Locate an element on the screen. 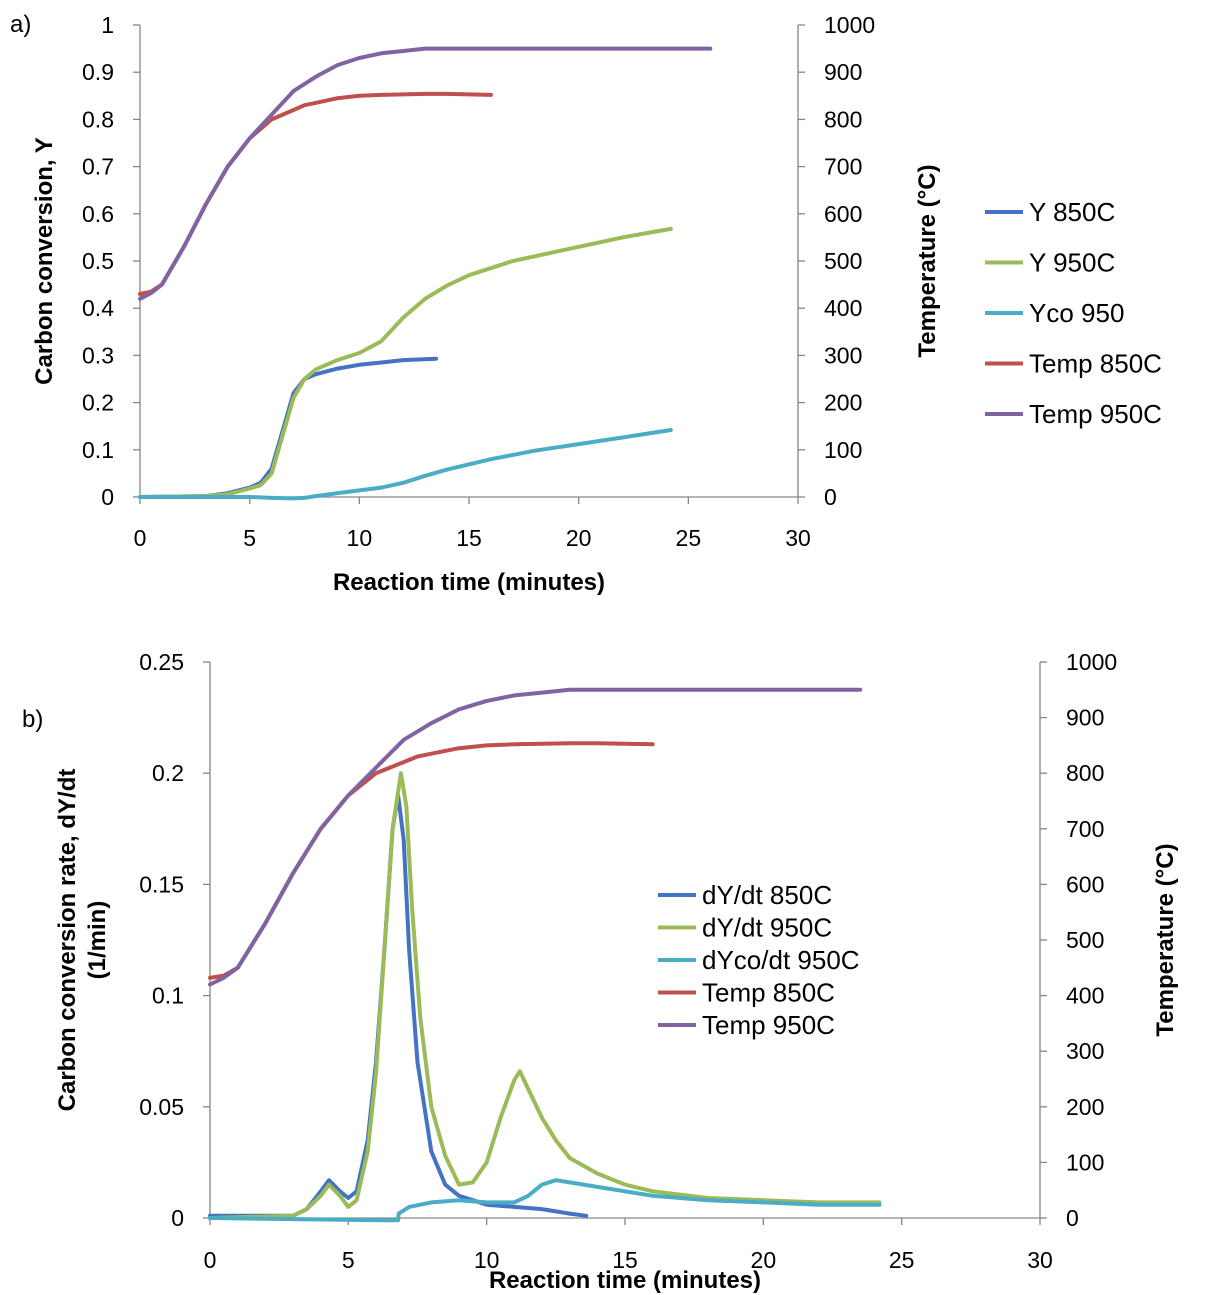 This screenshot has width=1220, height=1295. chart1-legend-label-1: Y 950C is located at coordinates (1072, 263).